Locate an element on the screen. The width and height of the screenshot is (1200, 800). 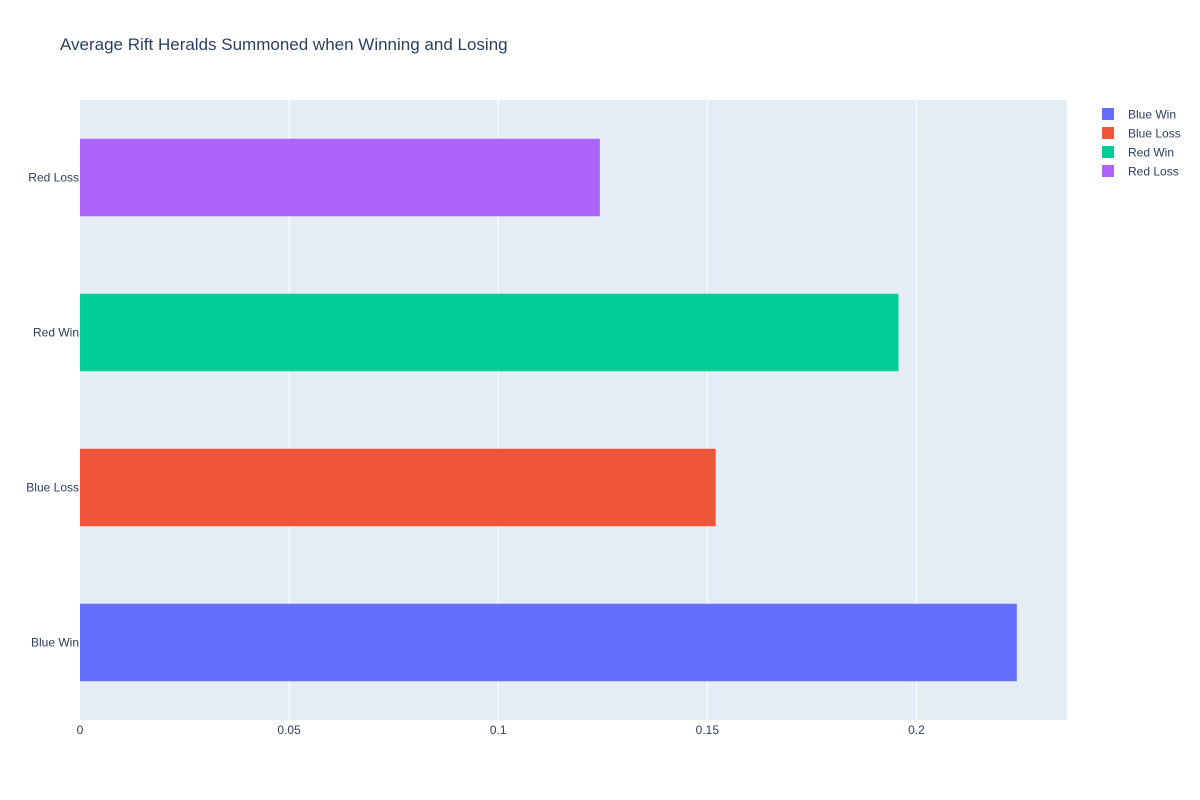
legend: Blue Win Blue Loss Red Win Red Loss is located at coordinates (1141, 143).